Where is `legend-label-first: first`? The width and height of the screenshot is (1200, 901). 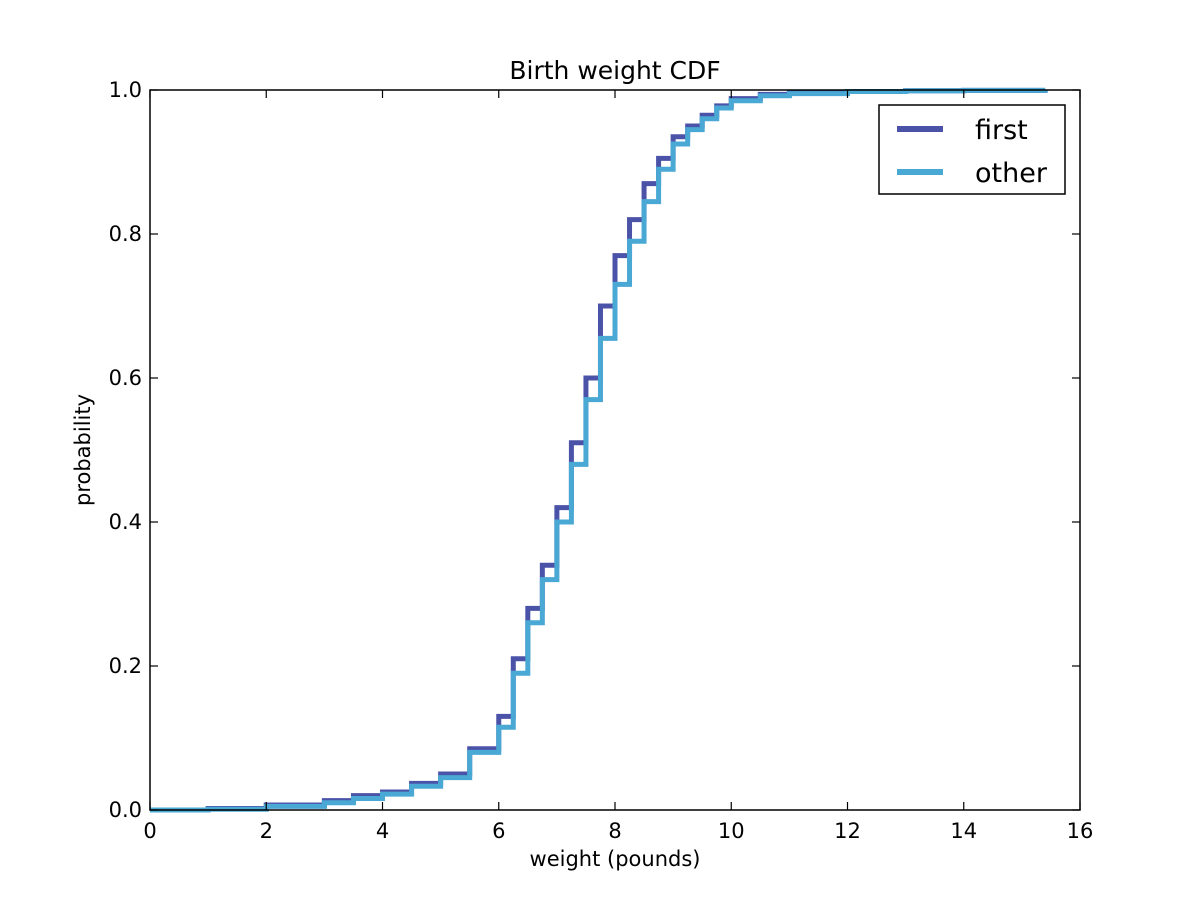
legend-label-first: first is located at coordinates (1001, 130).